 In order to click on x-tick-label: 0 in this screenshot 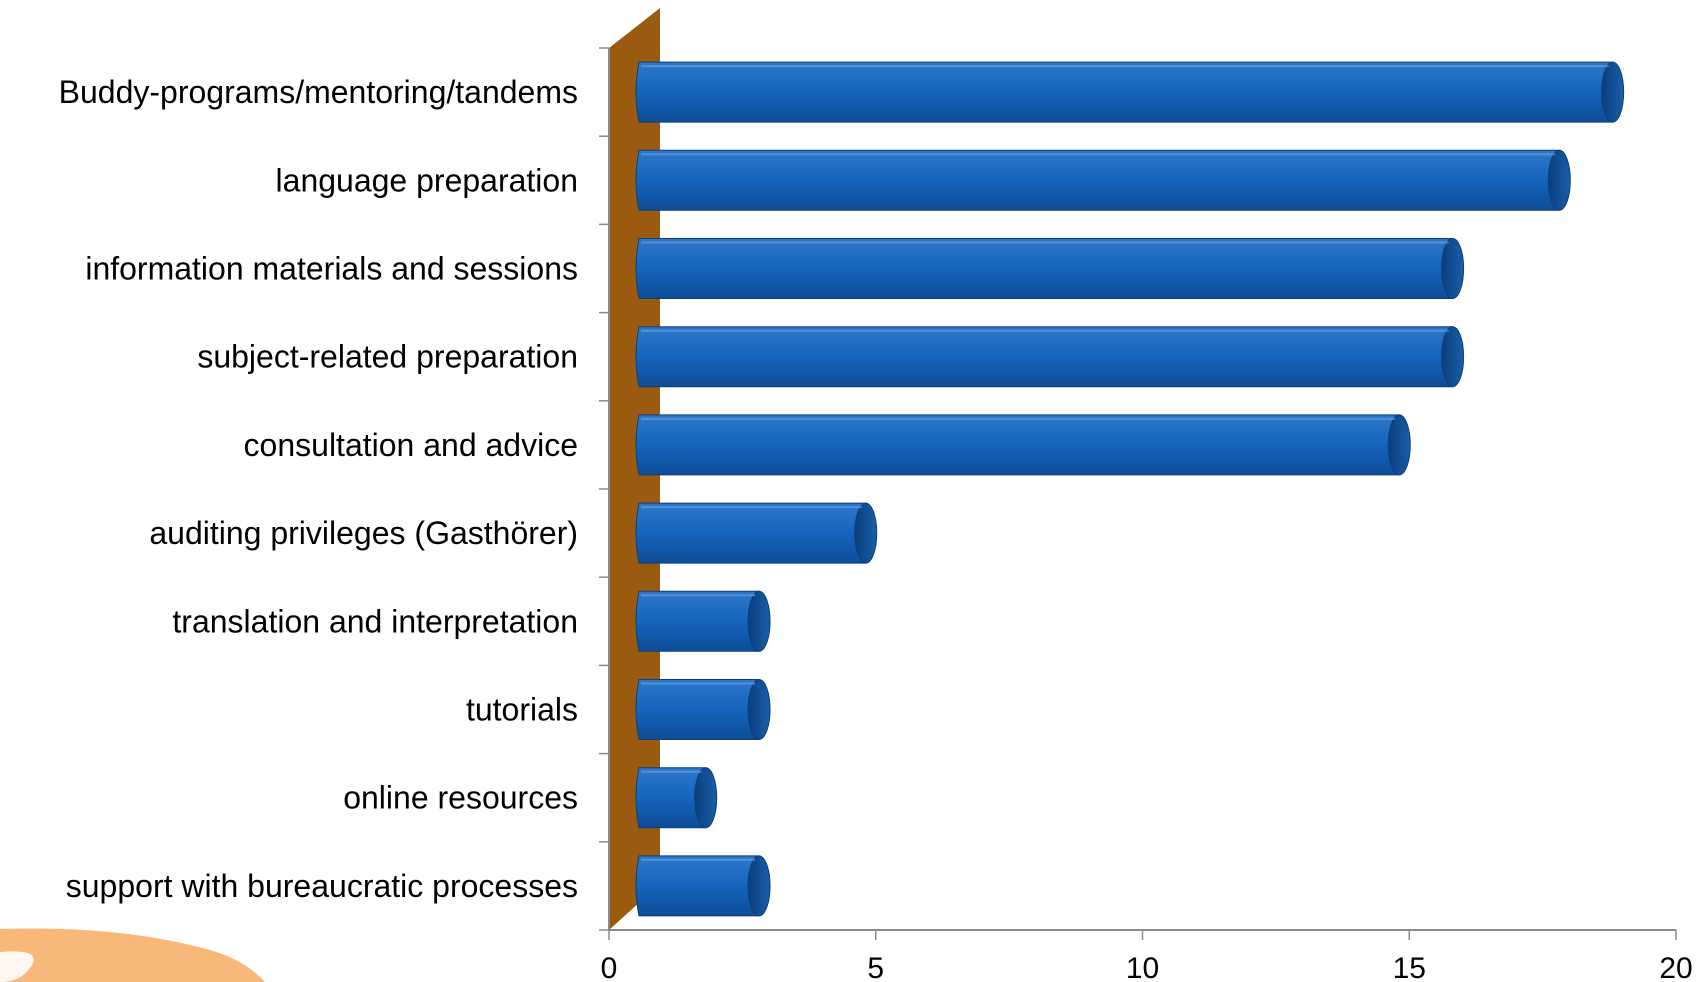, I will do `click(609, 967)`.